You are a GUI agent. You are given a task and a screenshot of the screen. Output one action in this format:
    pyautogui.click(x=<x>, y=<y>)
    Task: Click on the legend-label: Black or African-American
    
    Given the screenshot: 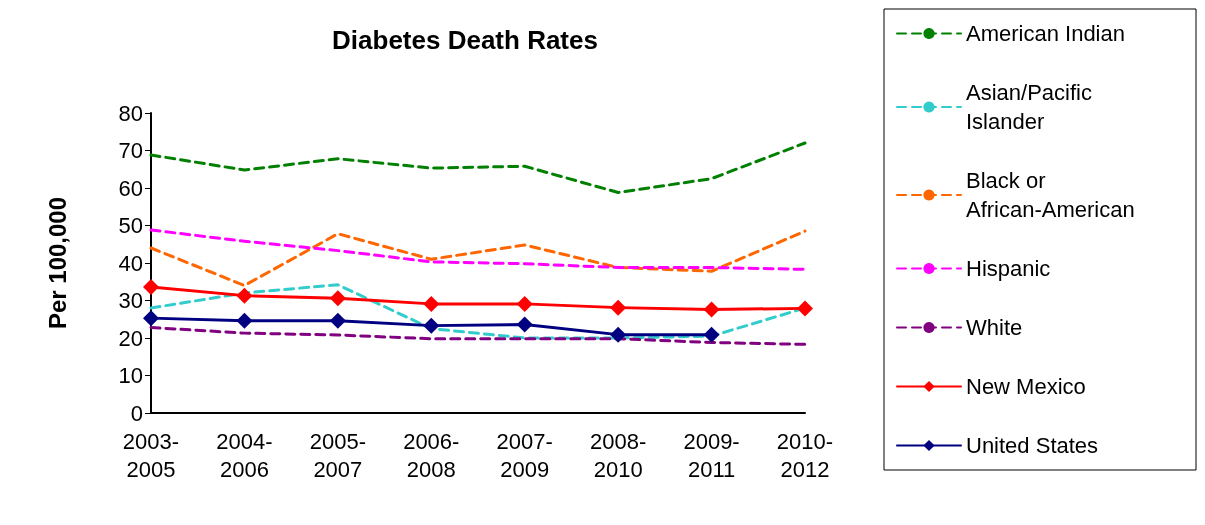 What is the action you would take?
    pyautogui.click(x=1050, y=195)
    